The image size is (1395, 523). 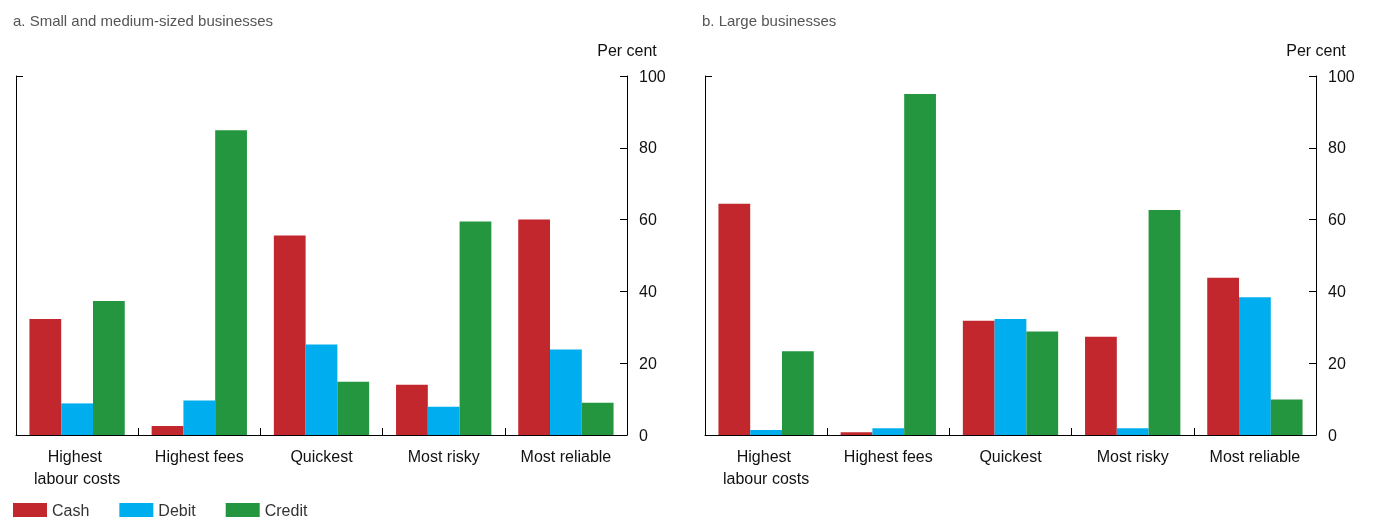 I want to click on legend-label: Cash, so click(x=71, y=510).